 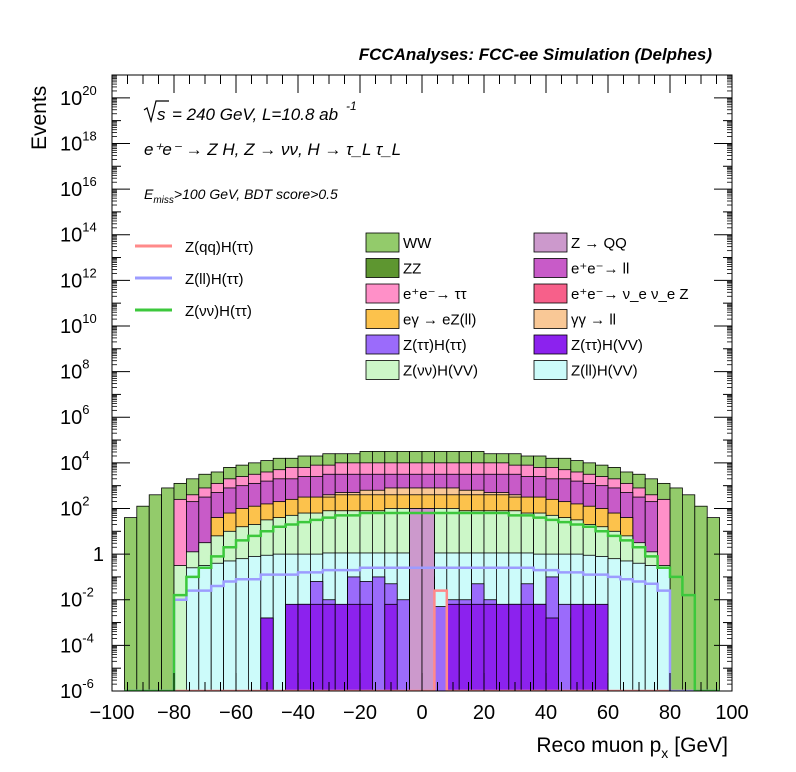 I want to click on x-tick-label: 60, so click(x=608, y=713).